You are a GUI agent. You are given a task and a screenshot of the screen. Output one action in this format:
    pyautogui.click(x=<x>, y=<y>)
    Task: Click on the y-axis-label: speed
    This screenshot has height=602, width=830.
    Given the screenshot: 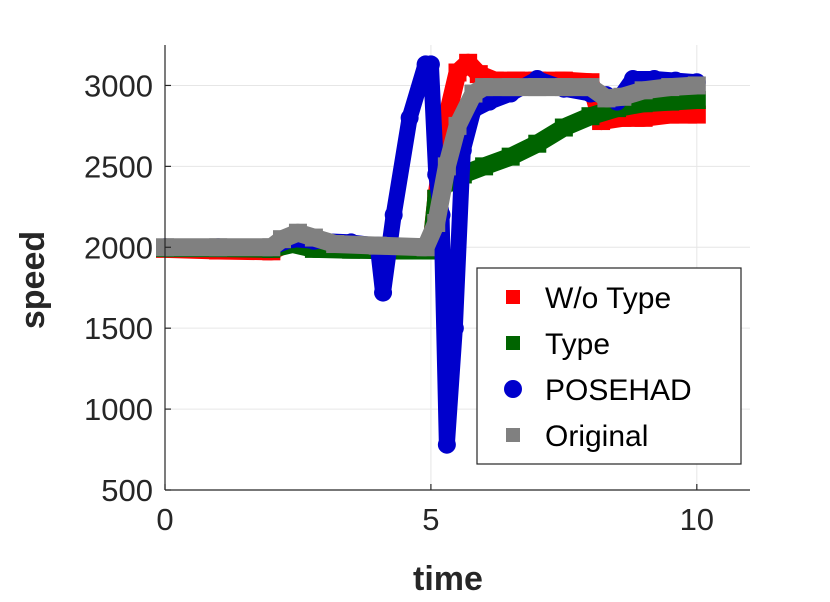 What is the action you would take?
    pyautogui.click(x=33, y=280)
    